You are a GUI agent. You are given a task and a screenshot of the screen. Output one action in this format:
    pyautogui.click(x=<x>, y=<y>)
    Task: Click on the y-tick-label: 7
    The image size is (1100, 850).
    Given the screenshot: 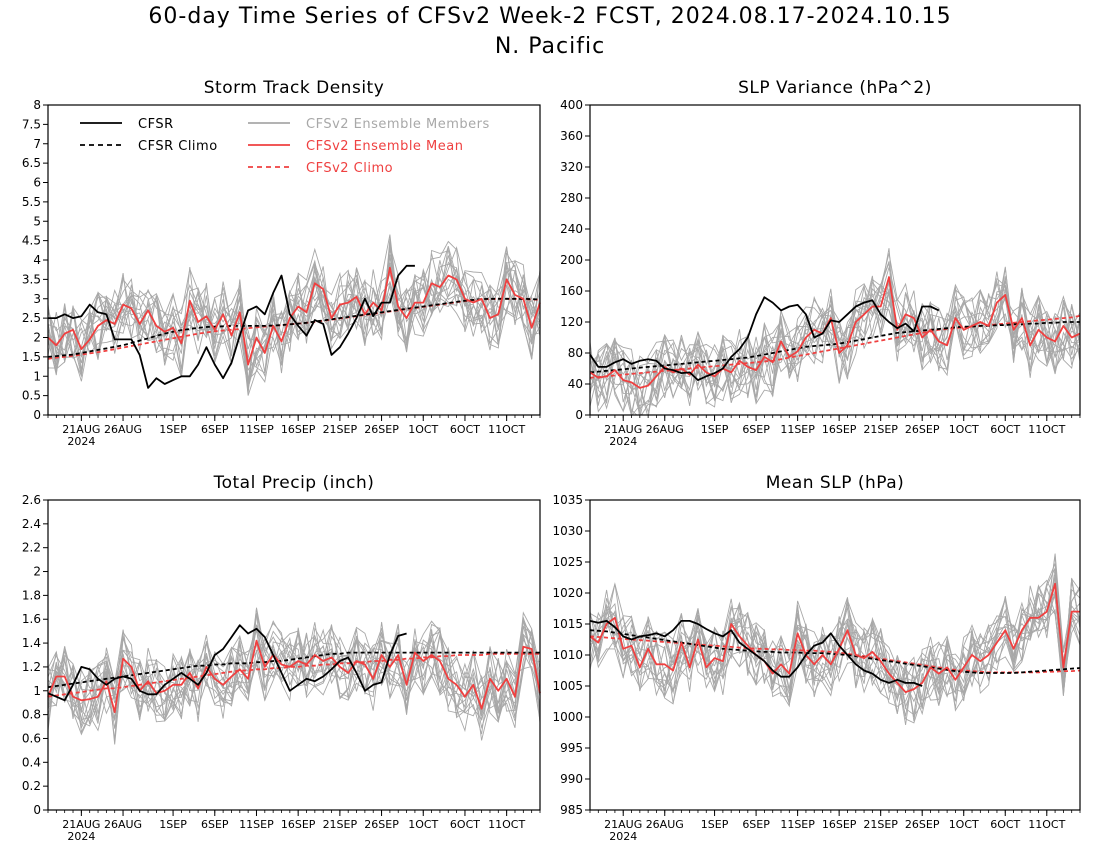 What is the action you would take?
    pyautogui.click(x=37, y=144)
    